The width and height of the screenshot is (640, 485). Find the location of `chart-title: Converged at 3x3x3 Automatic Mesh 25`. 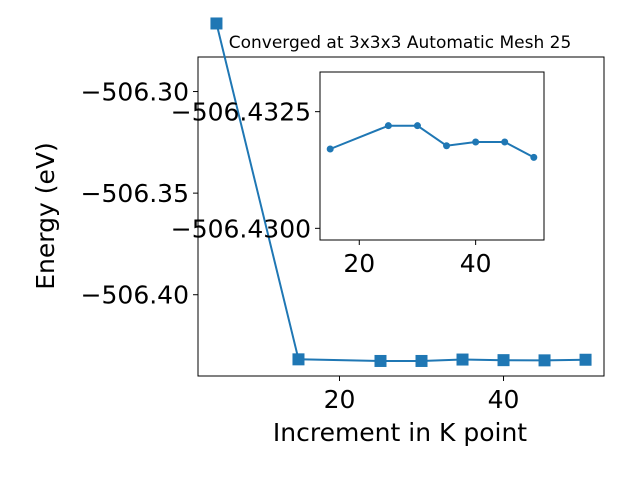

chart-title: Converged at 3x3x3 Automatic Mesh 25 is located at coordinates (400, 43).